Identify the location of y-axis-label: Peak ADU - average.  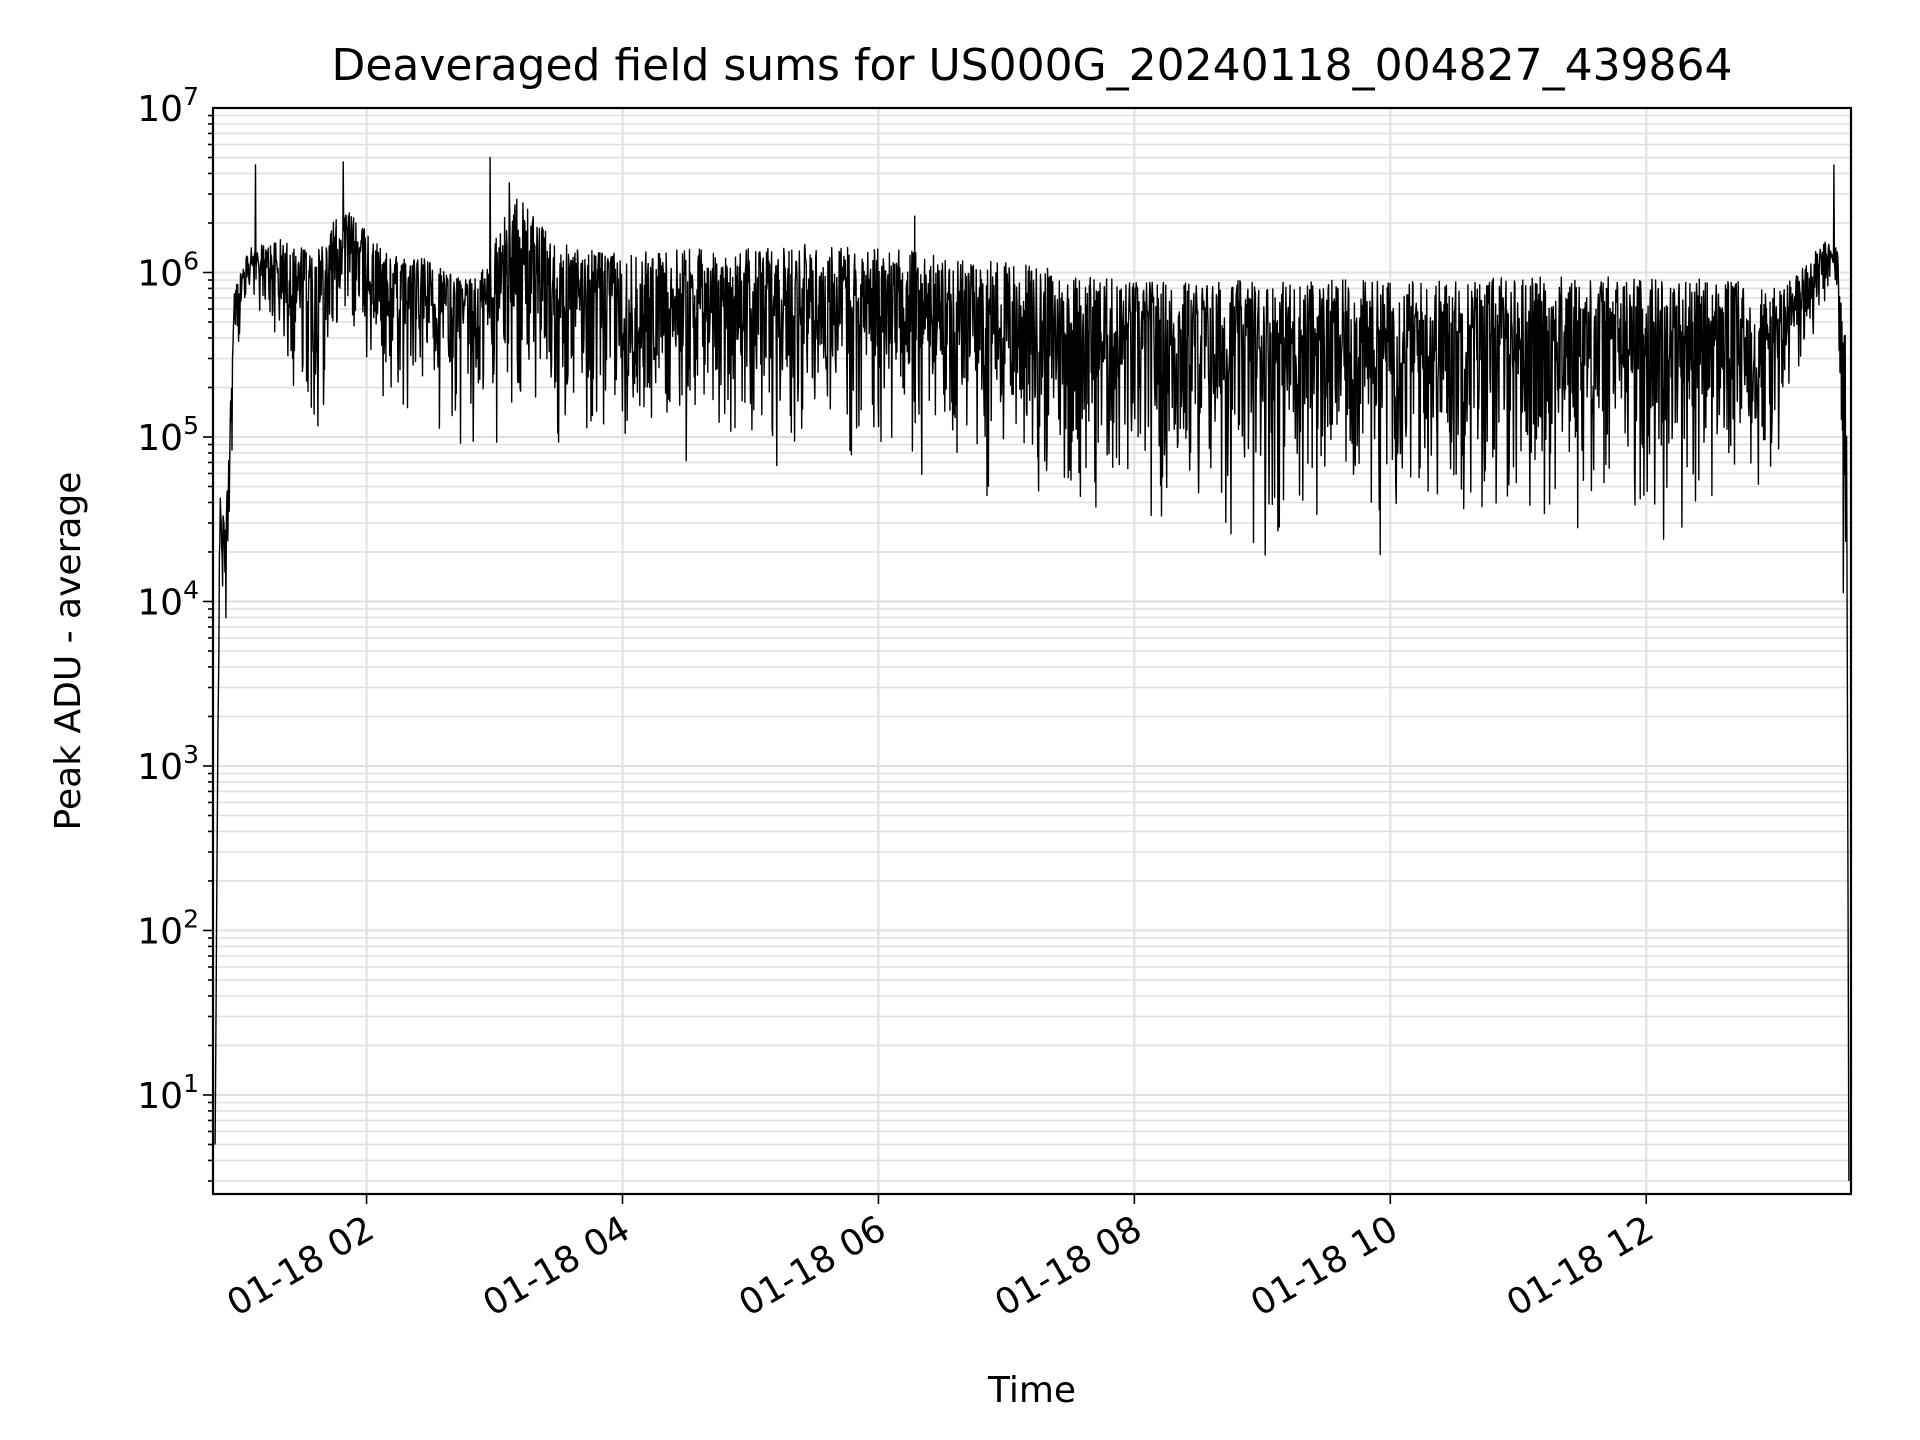
(68, 651).